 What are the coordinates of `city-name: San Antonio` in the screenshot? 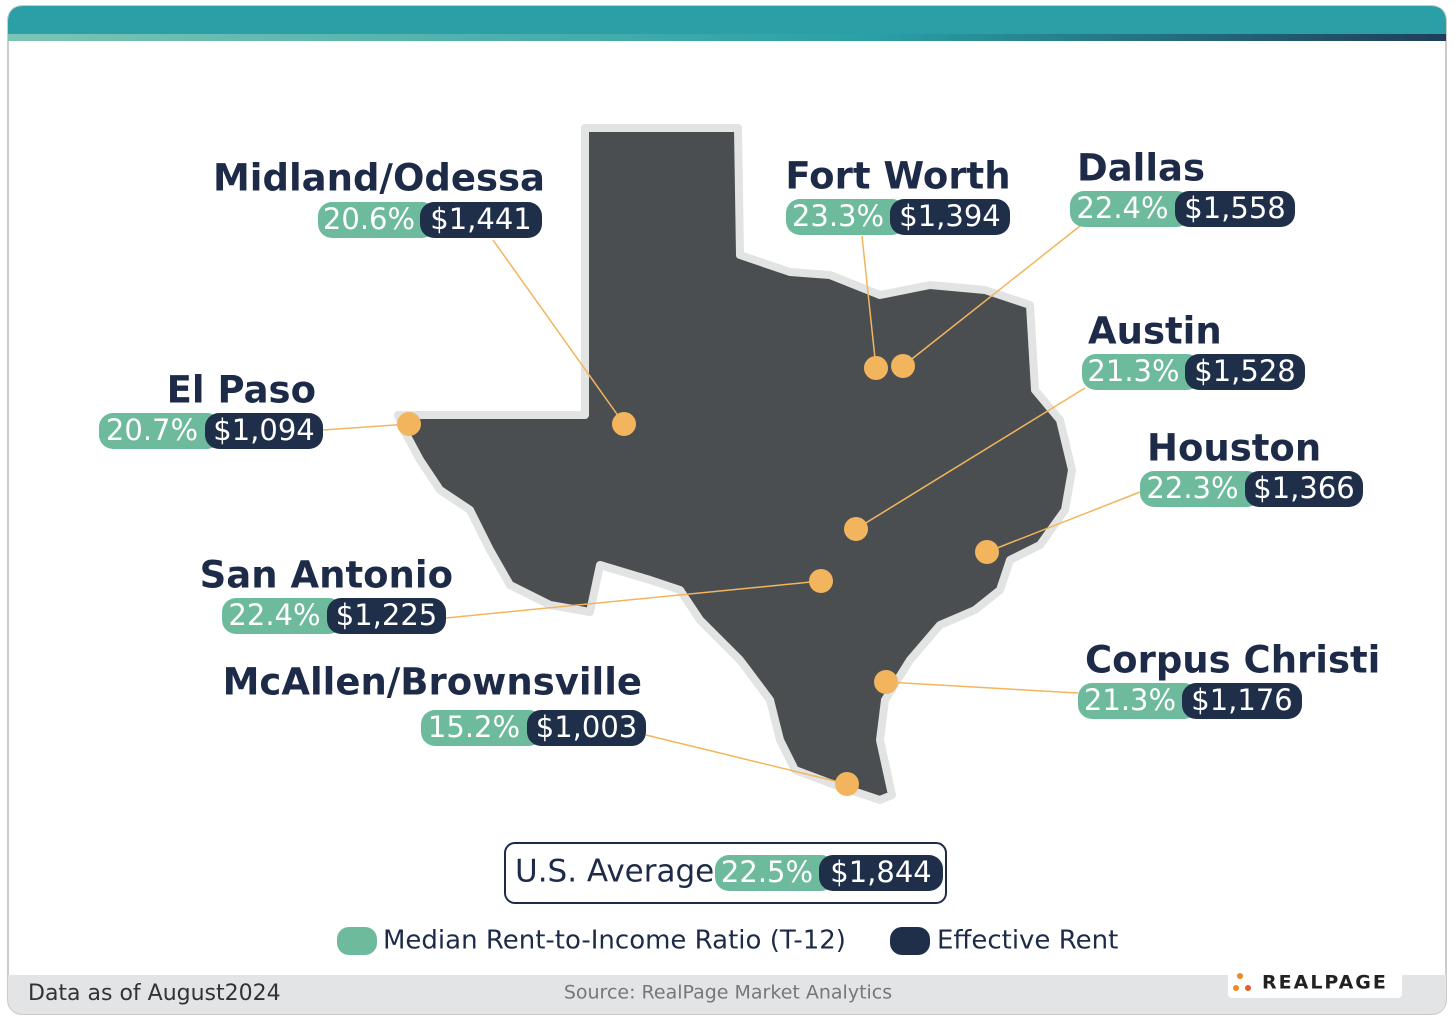 It's located at (326, 575).